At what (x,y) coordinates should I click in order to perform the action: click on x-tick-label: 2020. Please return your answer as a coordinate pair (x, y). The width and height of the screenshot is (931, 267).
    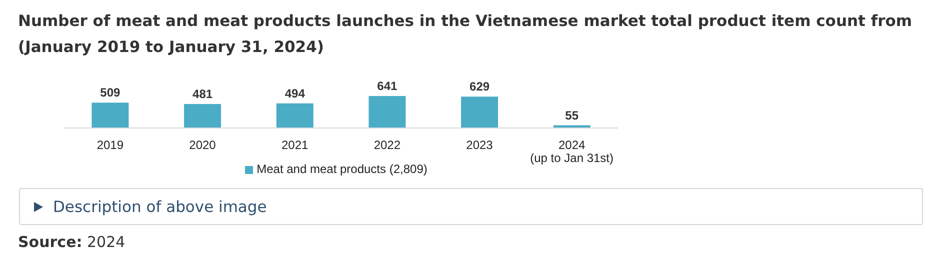
    Looking at the image, I should click on (202, 145).